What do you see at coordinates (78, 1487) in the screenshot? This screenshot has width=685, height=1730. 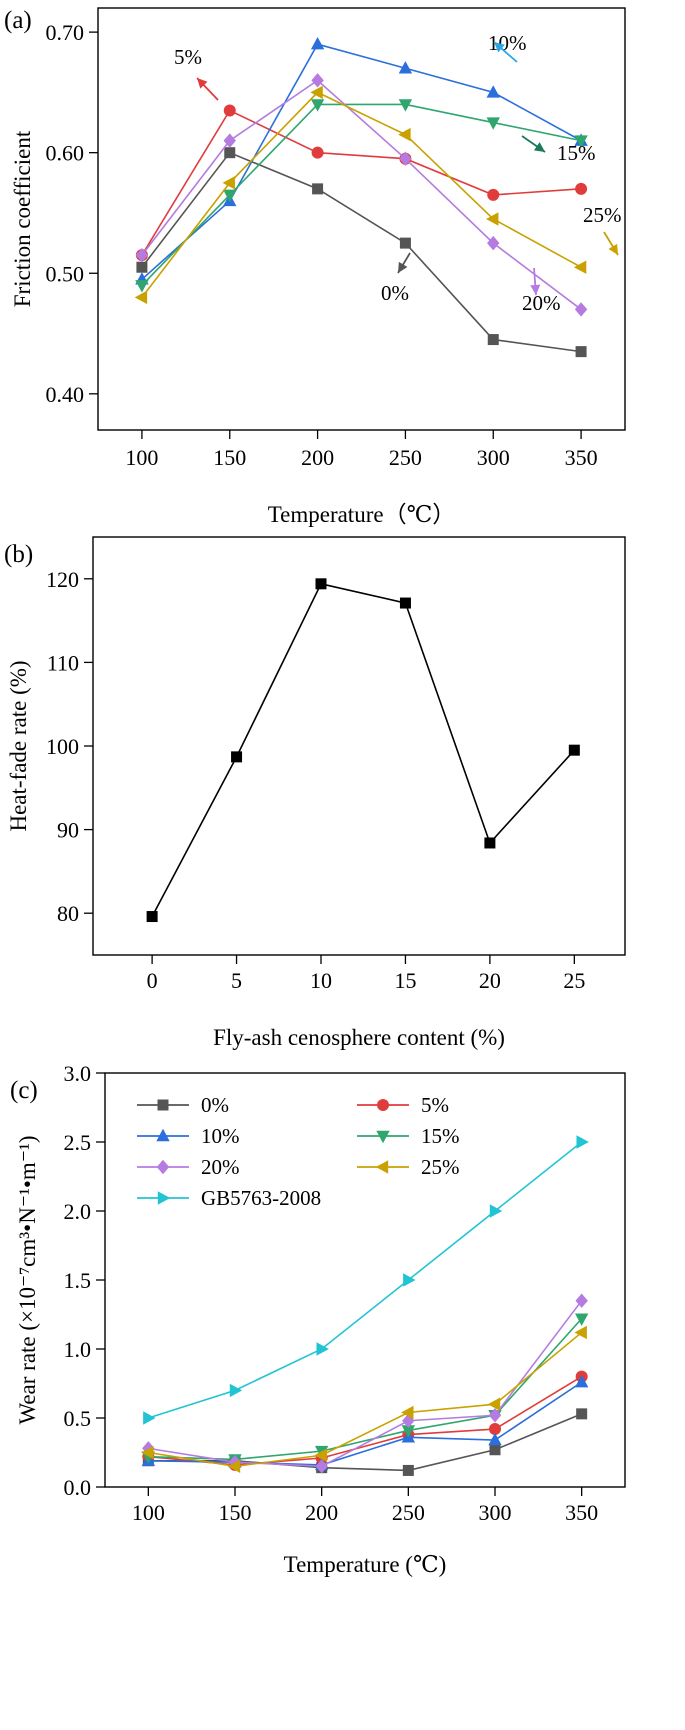 I see `y-tick-label: 0.0` at bounding box center [78, 1487].